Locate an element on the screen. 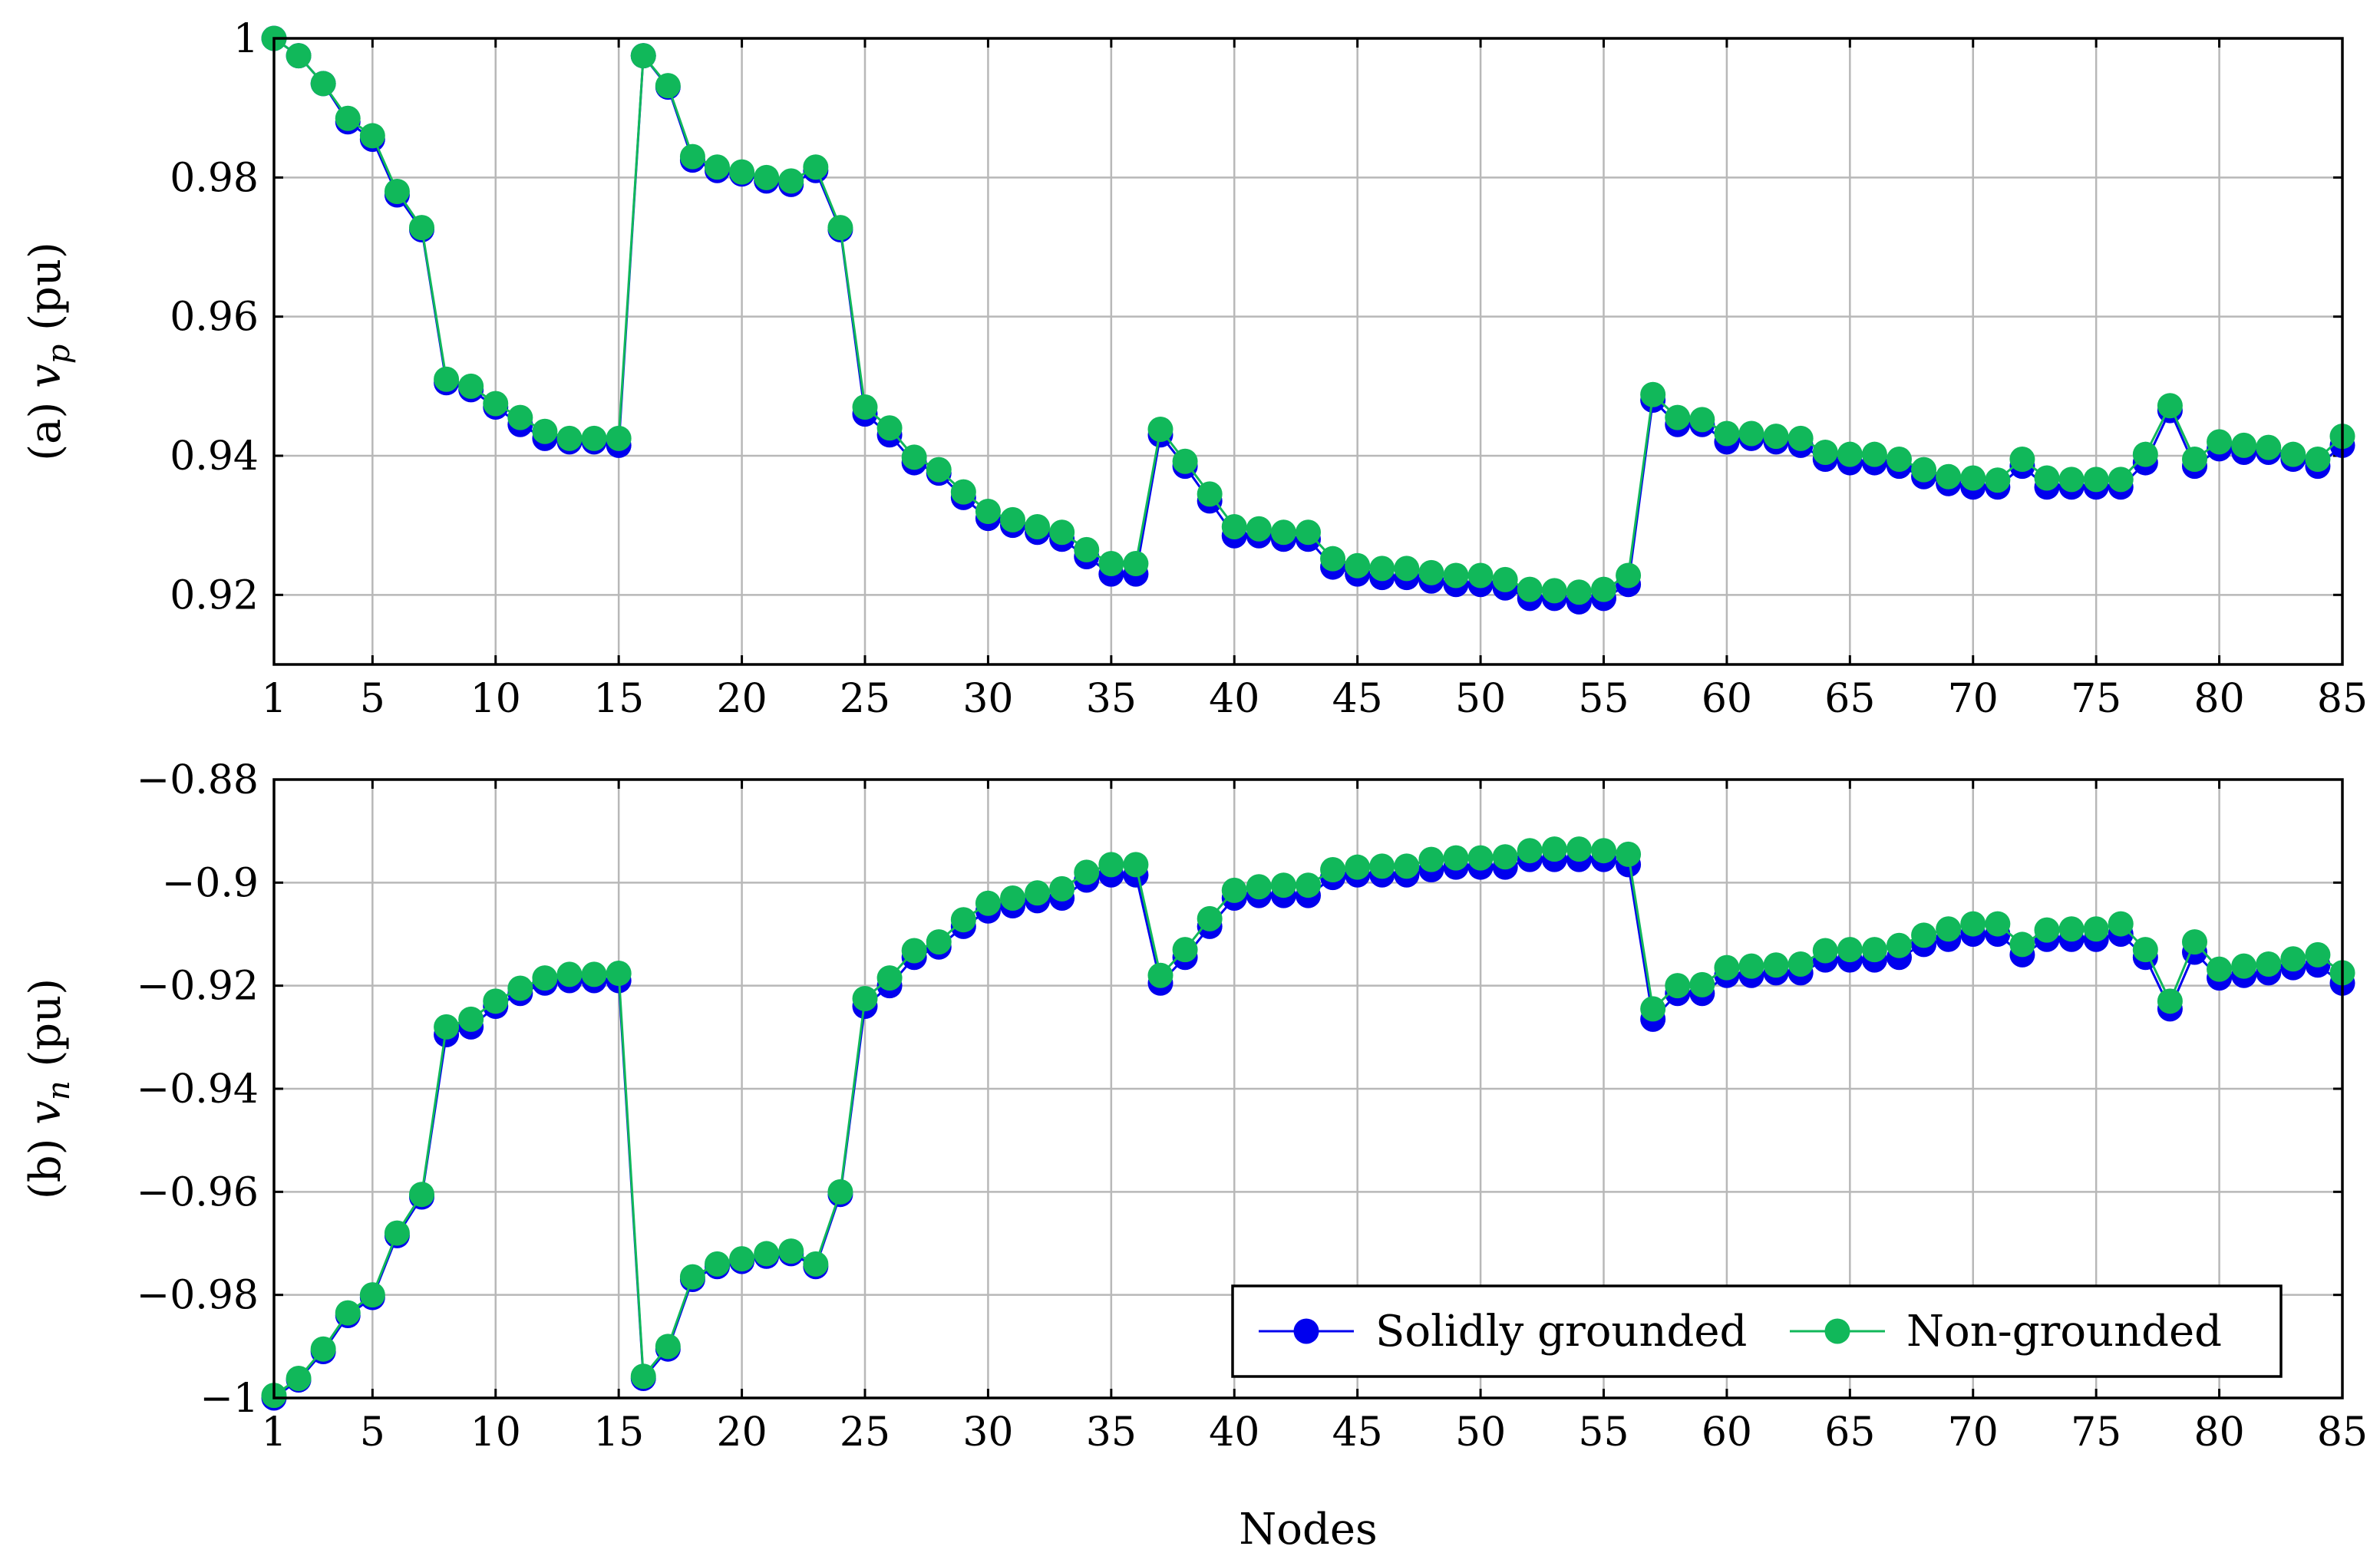  x-tick-label: 85 is located at coordinates (2342, 699).